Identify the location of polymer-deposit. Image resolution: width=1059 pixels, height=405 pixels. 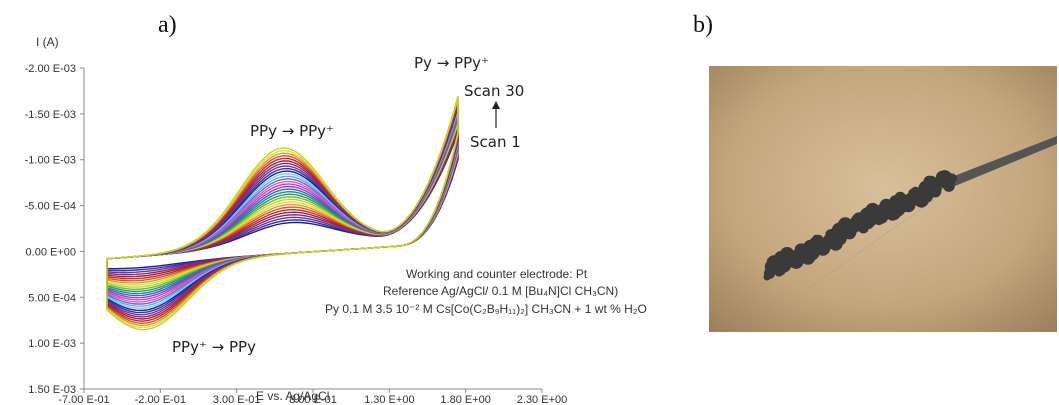
(860, 225).